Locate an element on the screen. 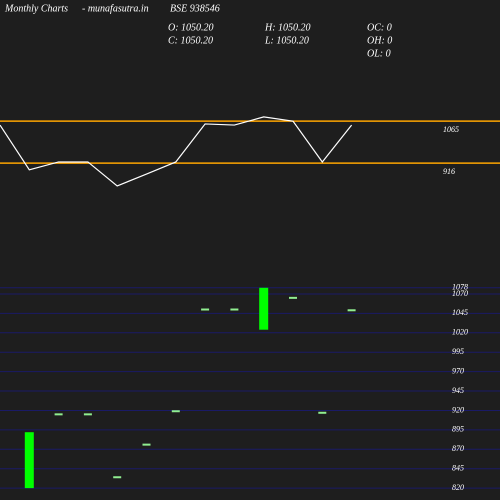  y-tick-label: 945 is located at coordinates (458, 390).